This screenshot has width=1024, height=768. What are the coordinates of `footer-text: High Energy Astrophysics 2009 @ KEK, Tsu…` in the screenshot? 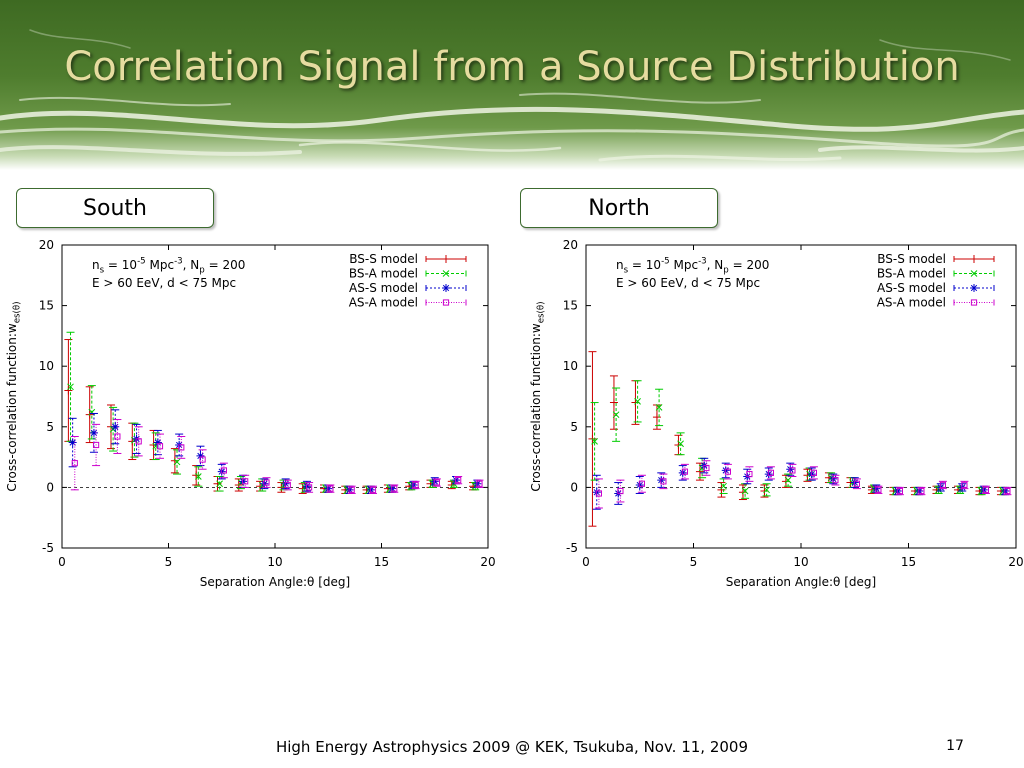 It's located at (512, 747).